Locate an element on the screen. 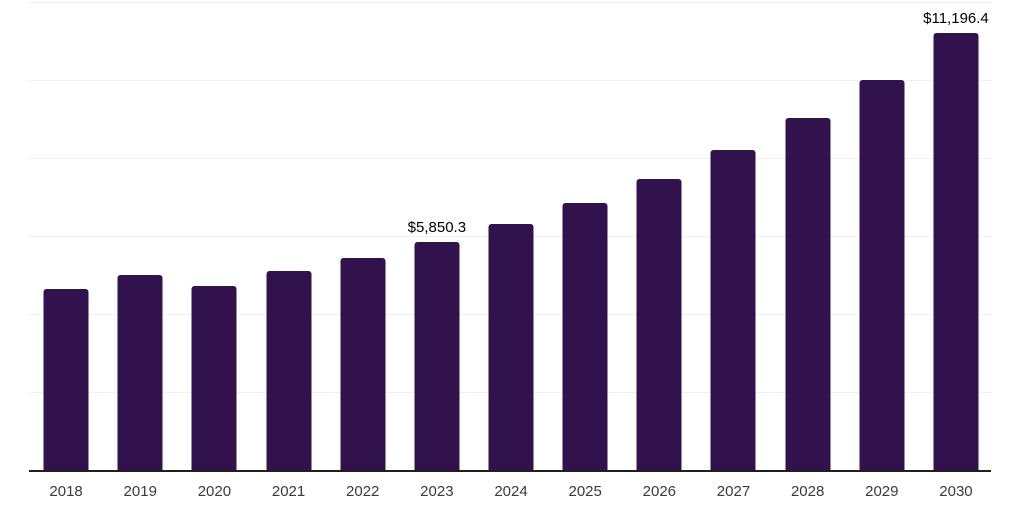 This screenshot has height=512, width=1024. x-tick-label-2025: 2025 is located at coordinates (585, 491).